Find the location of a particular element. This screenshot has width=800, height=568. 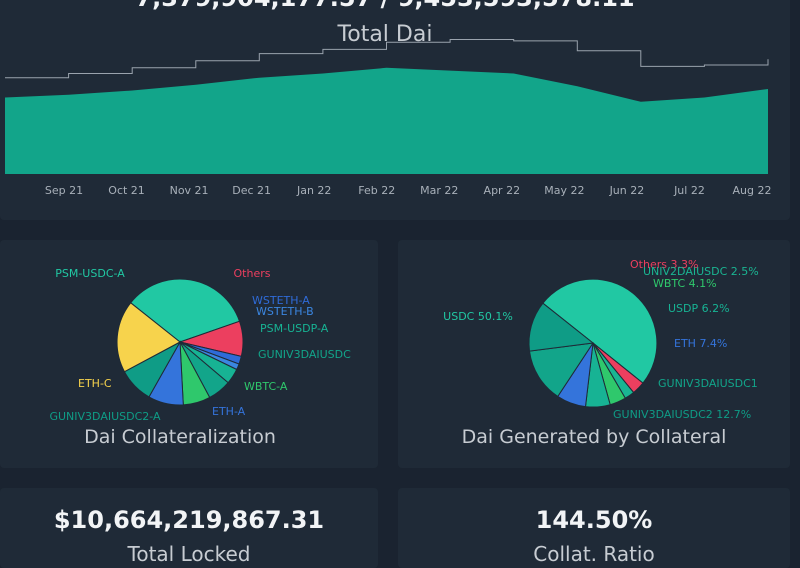

x-tick-label: Apr 22 is located at coordinates (502, 190).